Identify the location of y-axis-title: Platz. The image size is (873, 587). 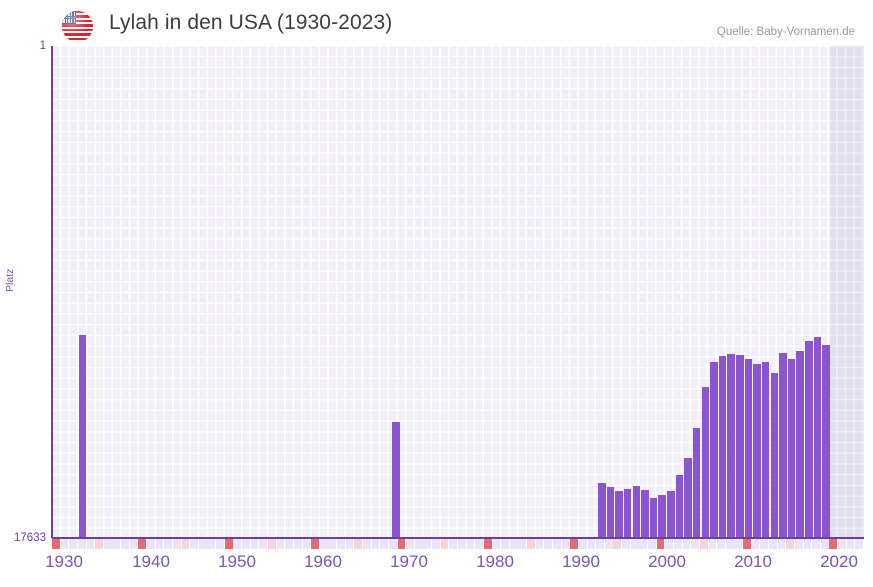
(10, 280).